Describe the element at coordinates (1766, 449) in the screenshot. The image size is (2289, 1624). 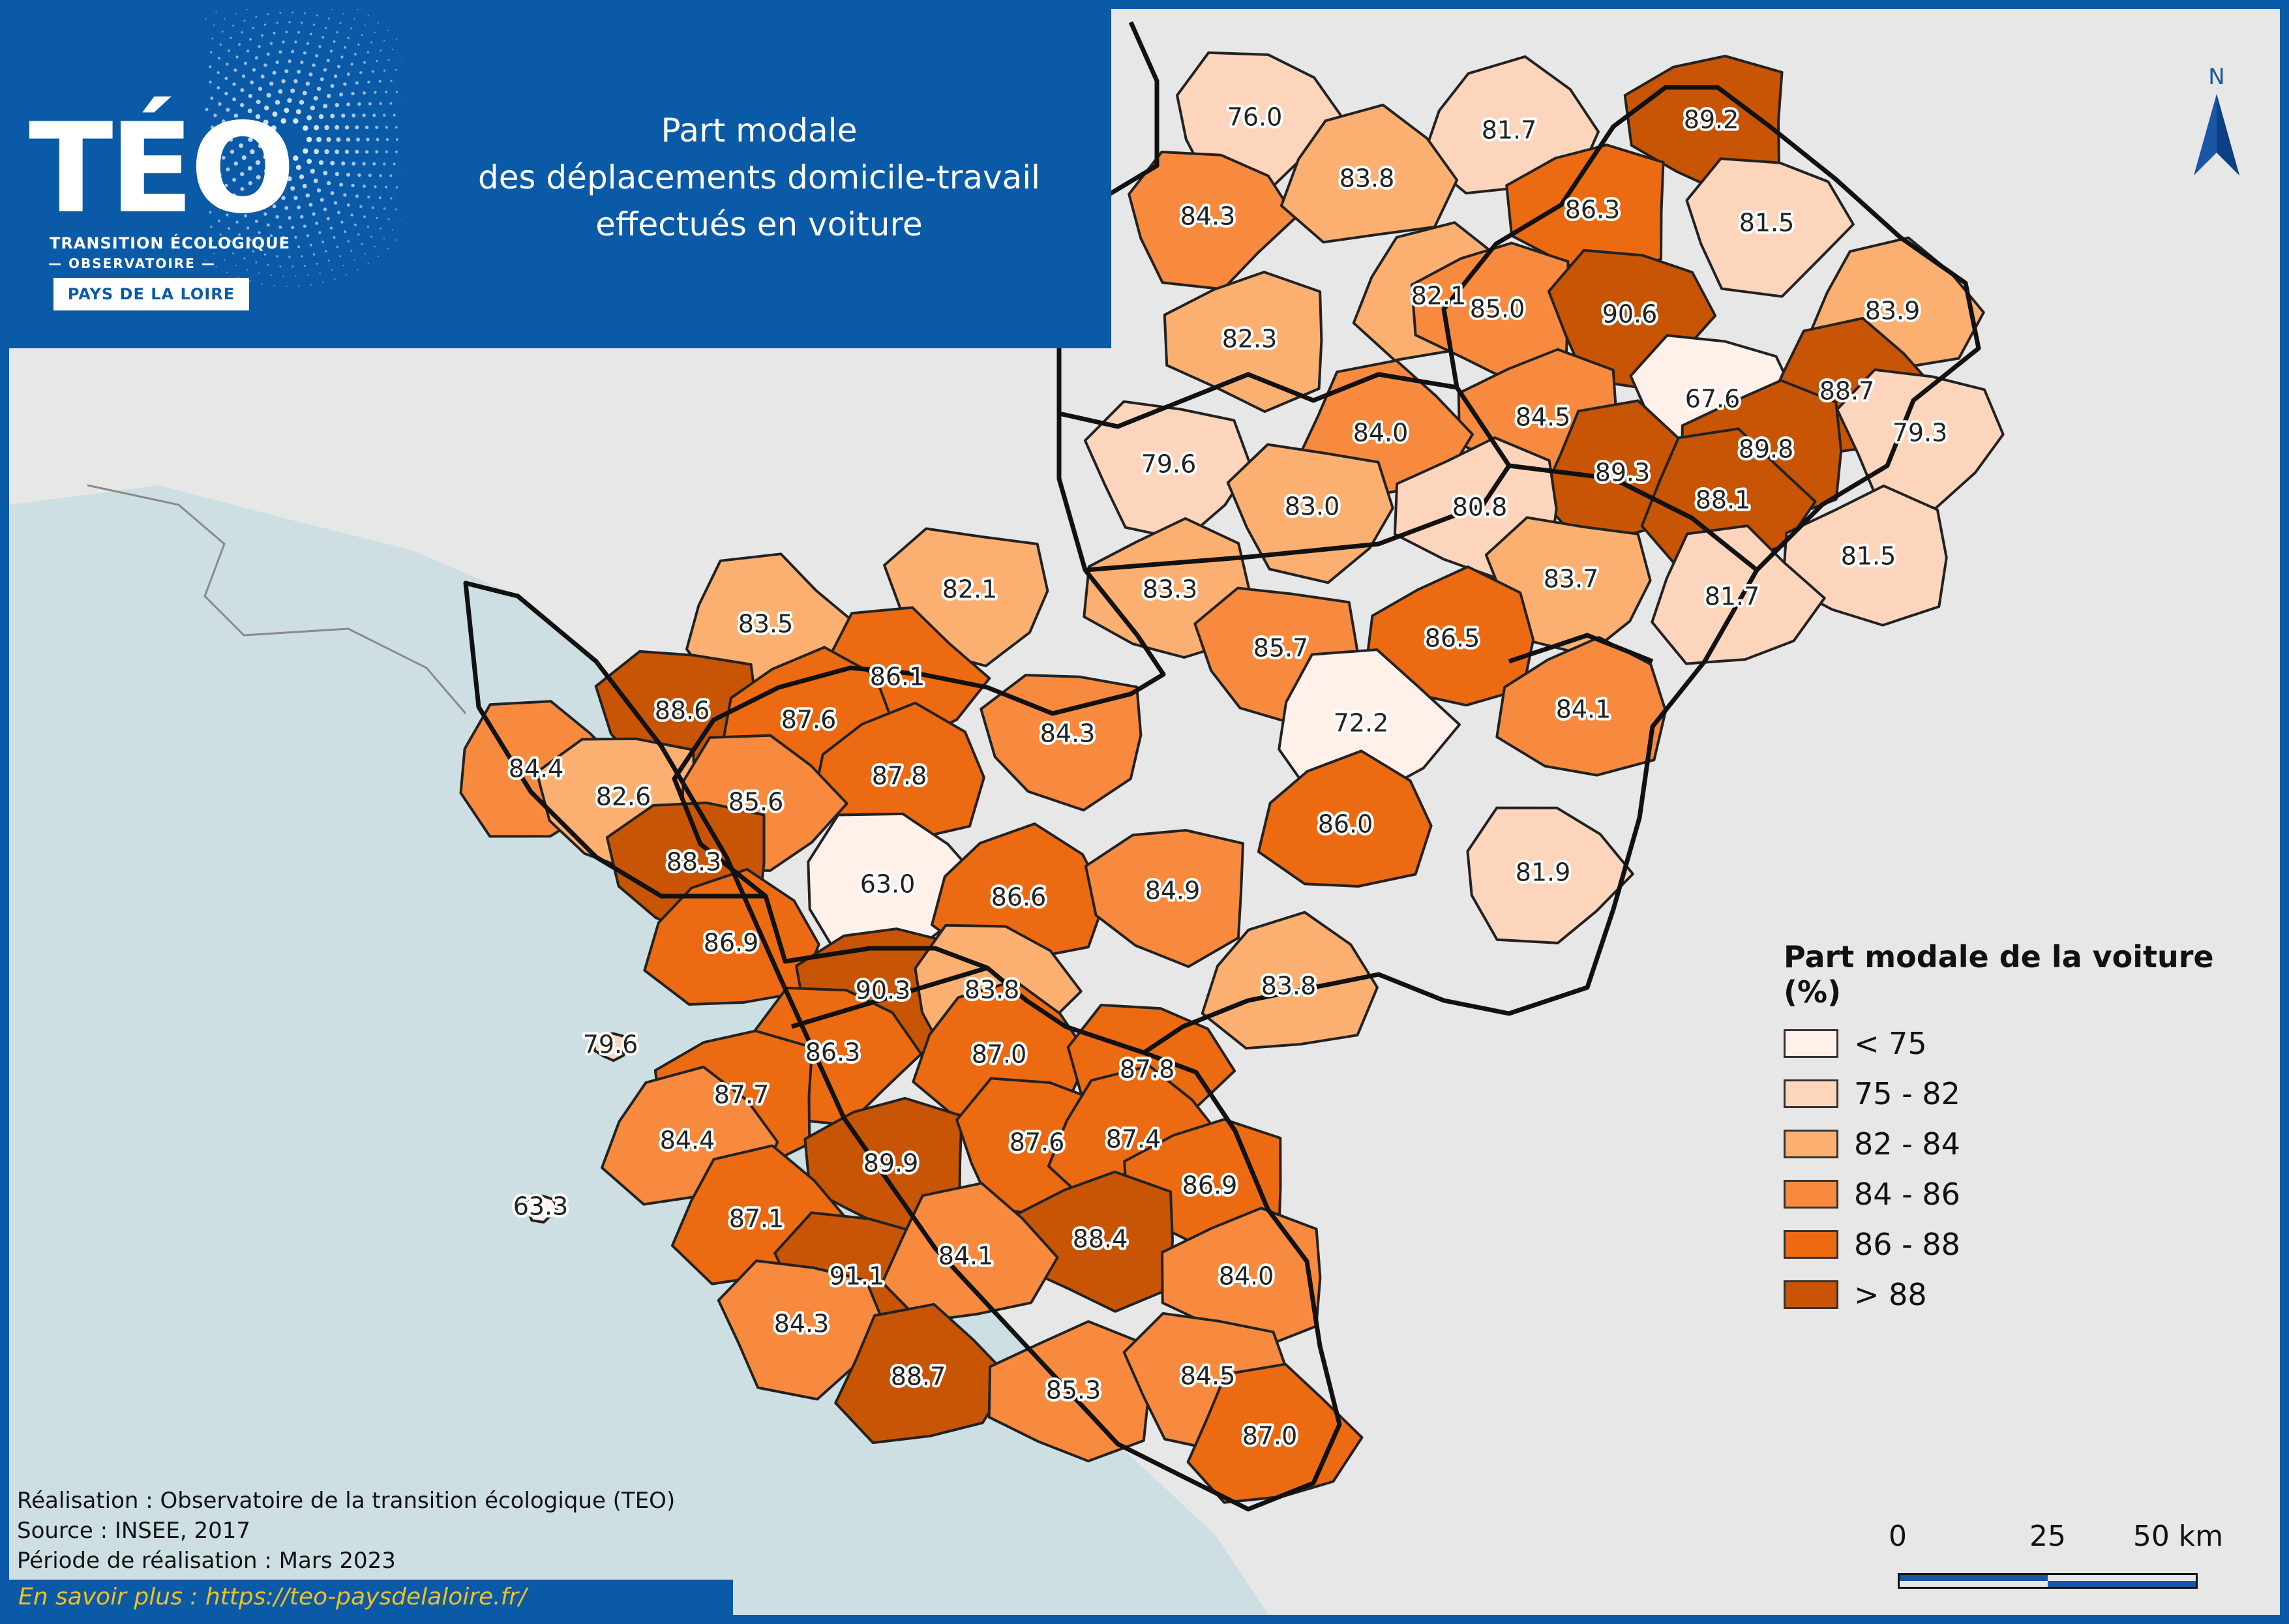
I see `zone-value-label: 89.8` at that location.